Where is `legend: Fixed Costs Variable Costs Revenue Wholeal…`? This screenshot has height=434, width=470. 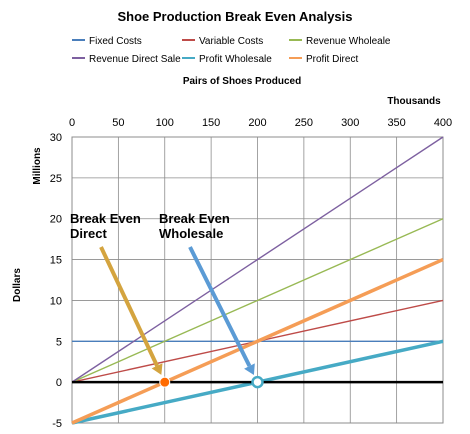
legend: Fixed Costs Variable Costs Revenue Wholeal… is located at coordinates (231, 50).